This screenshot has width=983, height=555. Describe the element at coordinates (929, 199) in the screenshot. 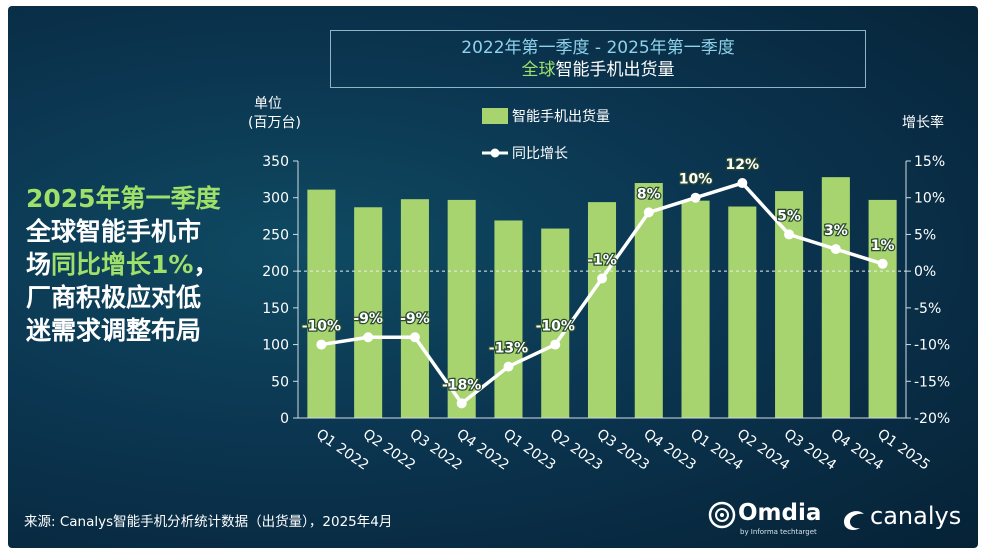

I see `y-right-tick-label: 10%` at that location.